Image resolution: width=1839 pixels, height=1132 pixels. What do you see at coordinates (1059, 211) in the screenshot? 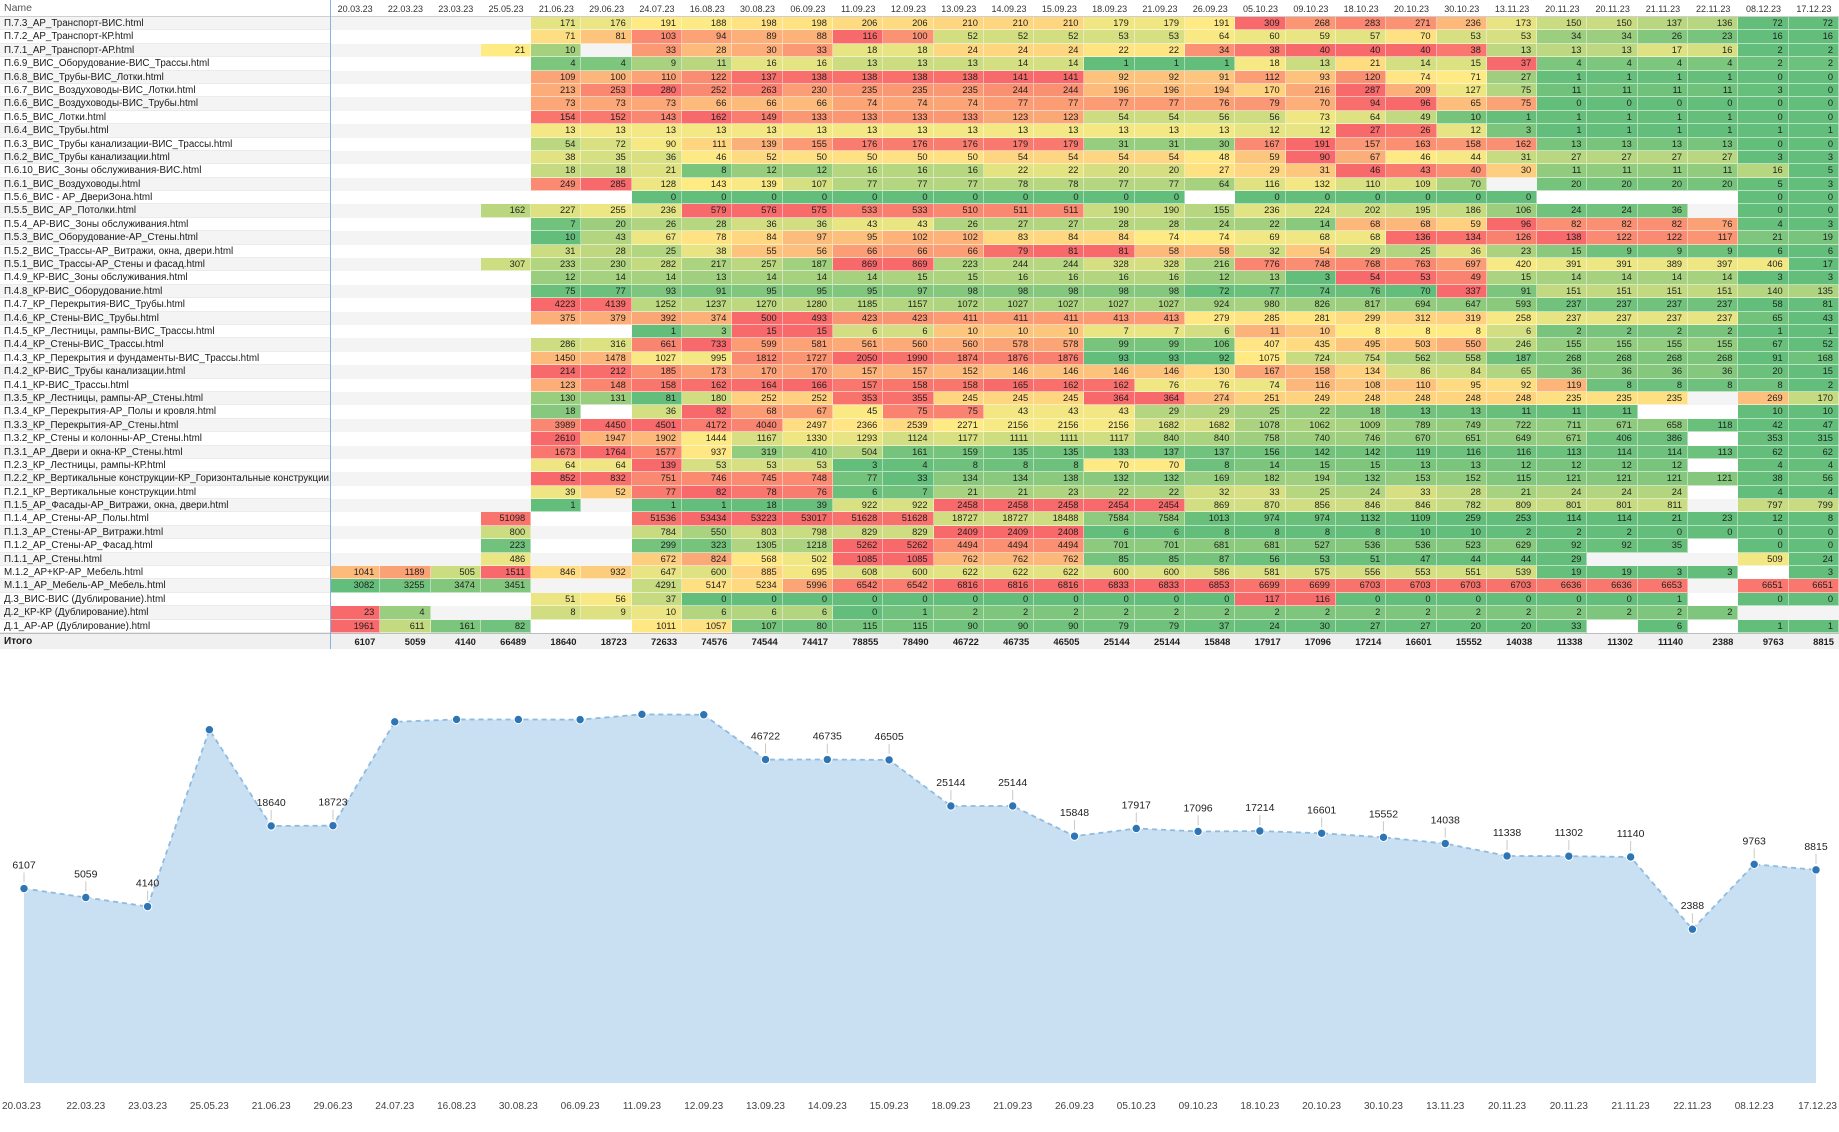
I see `heat-cell: 511` at bounding box center [1059, 211].